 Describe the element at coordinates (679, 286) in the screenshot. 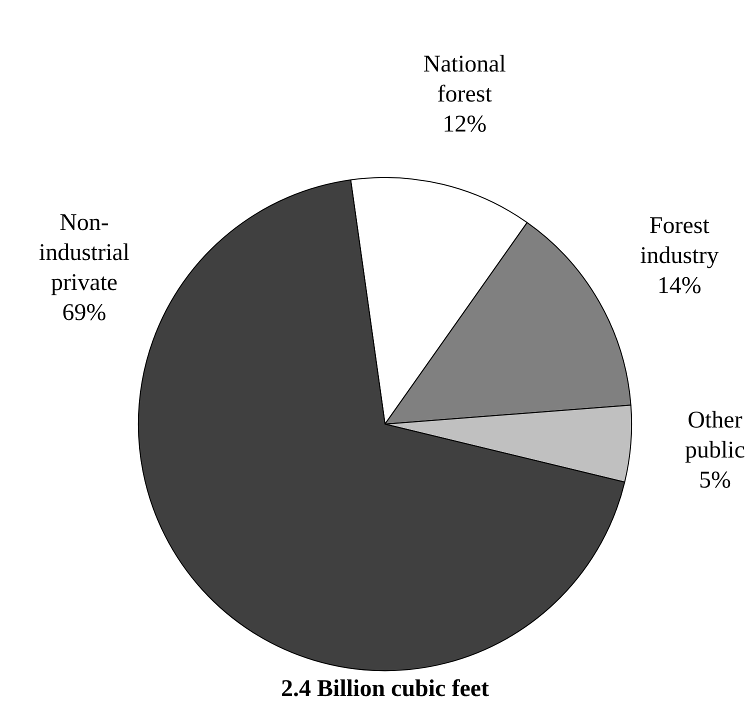

I see `data-label: 14%` at that location.